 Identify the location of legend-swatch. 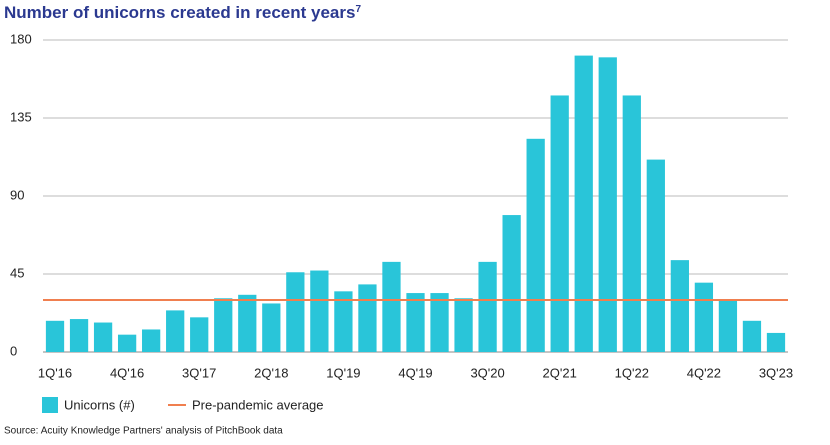
(50, 405).